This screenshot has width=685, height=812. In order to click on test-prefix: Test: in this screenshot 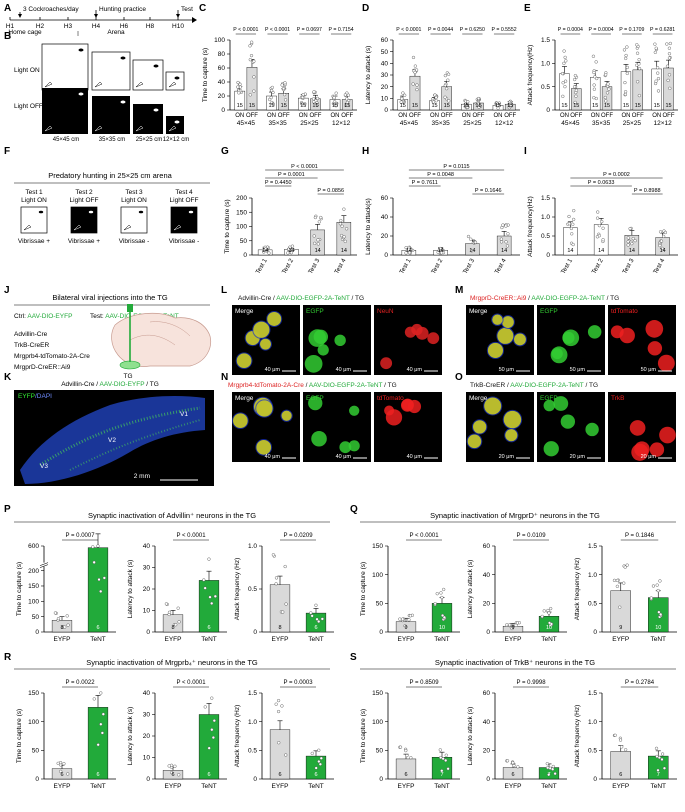, I will do `click(97, 316)`.